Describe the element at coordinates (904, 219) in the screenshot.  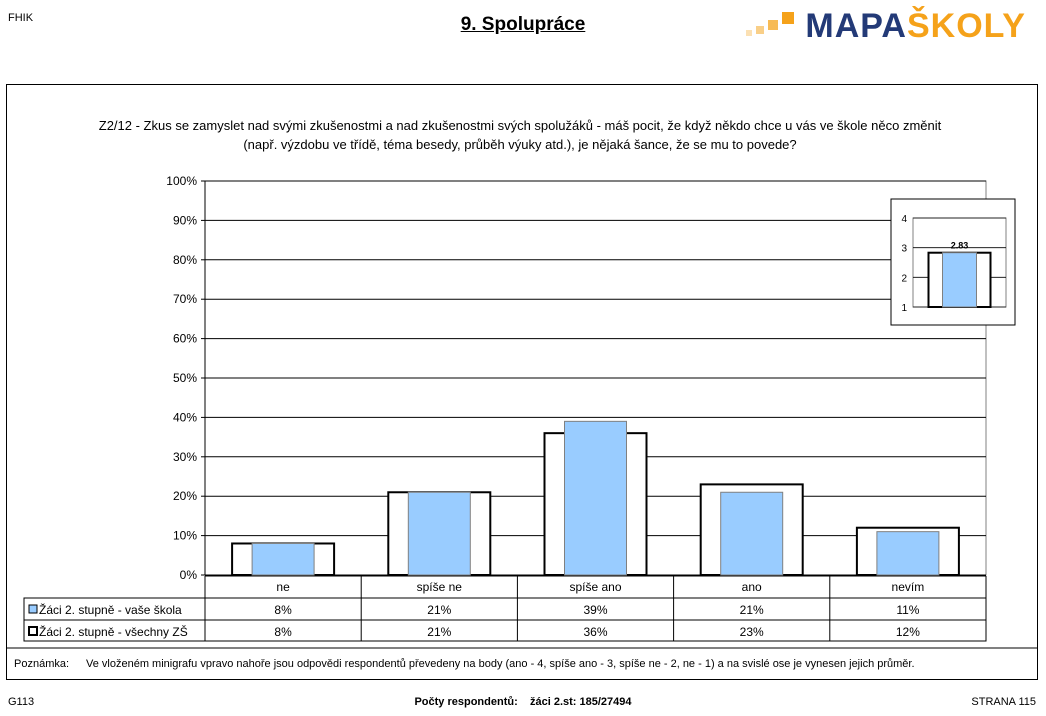
I see `mini-y-tick-label: 4` at that location.